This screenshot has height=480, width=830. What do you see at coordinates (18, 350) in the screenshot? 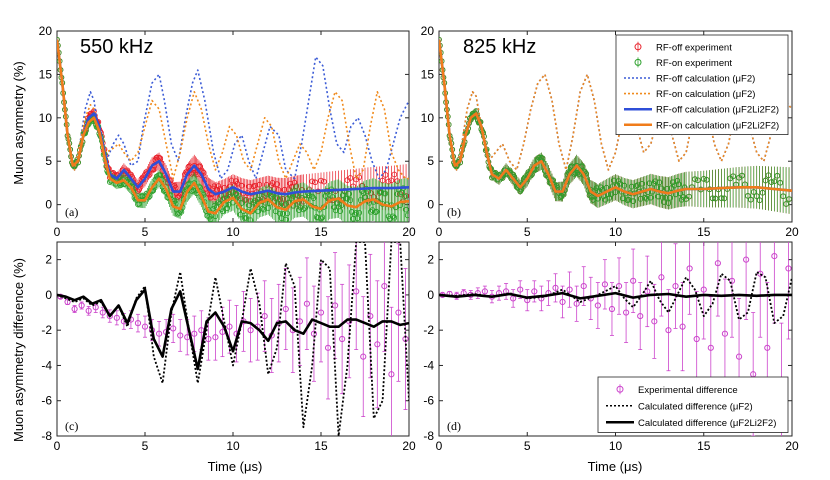
I see `ylabel-bottom: Muon asymmetry difference (%)` at bounding box center [18, 350].